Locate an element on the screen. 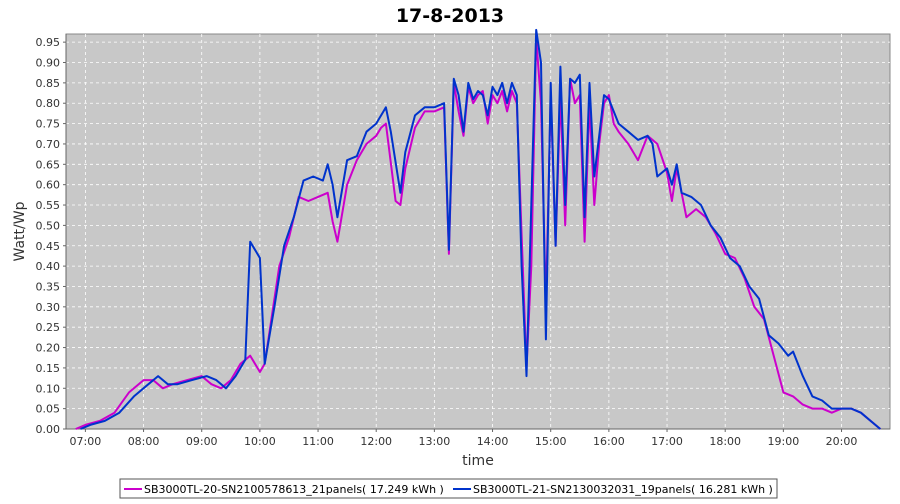 The height and width of the screenshot is (504, 900). y-tick-label: 0.45 is located at coordinates (48, 246).